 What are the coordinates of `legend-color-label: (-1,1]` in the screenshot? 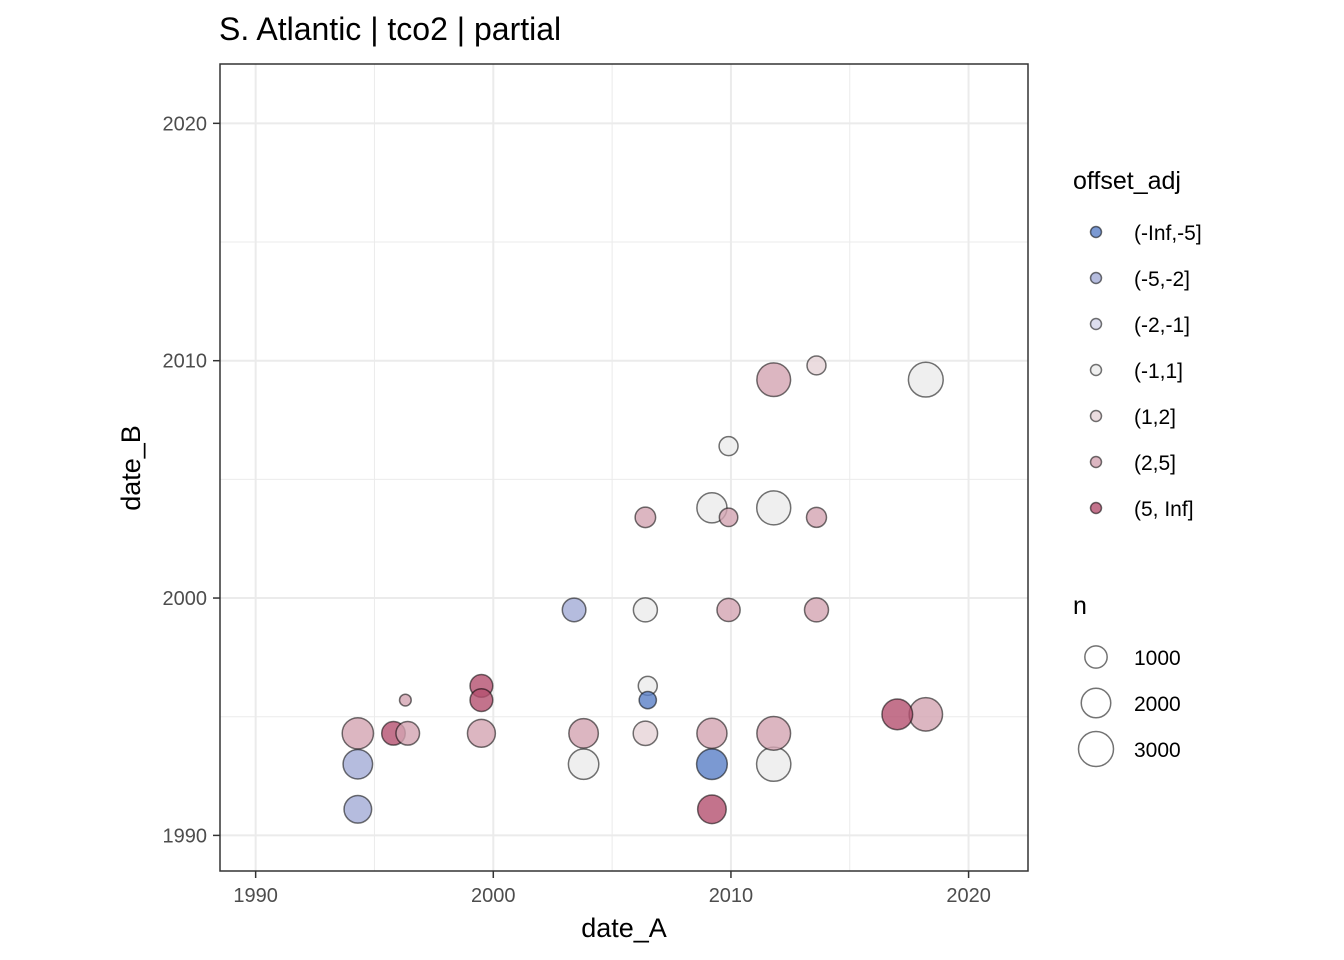 It's located at (1158, 371).